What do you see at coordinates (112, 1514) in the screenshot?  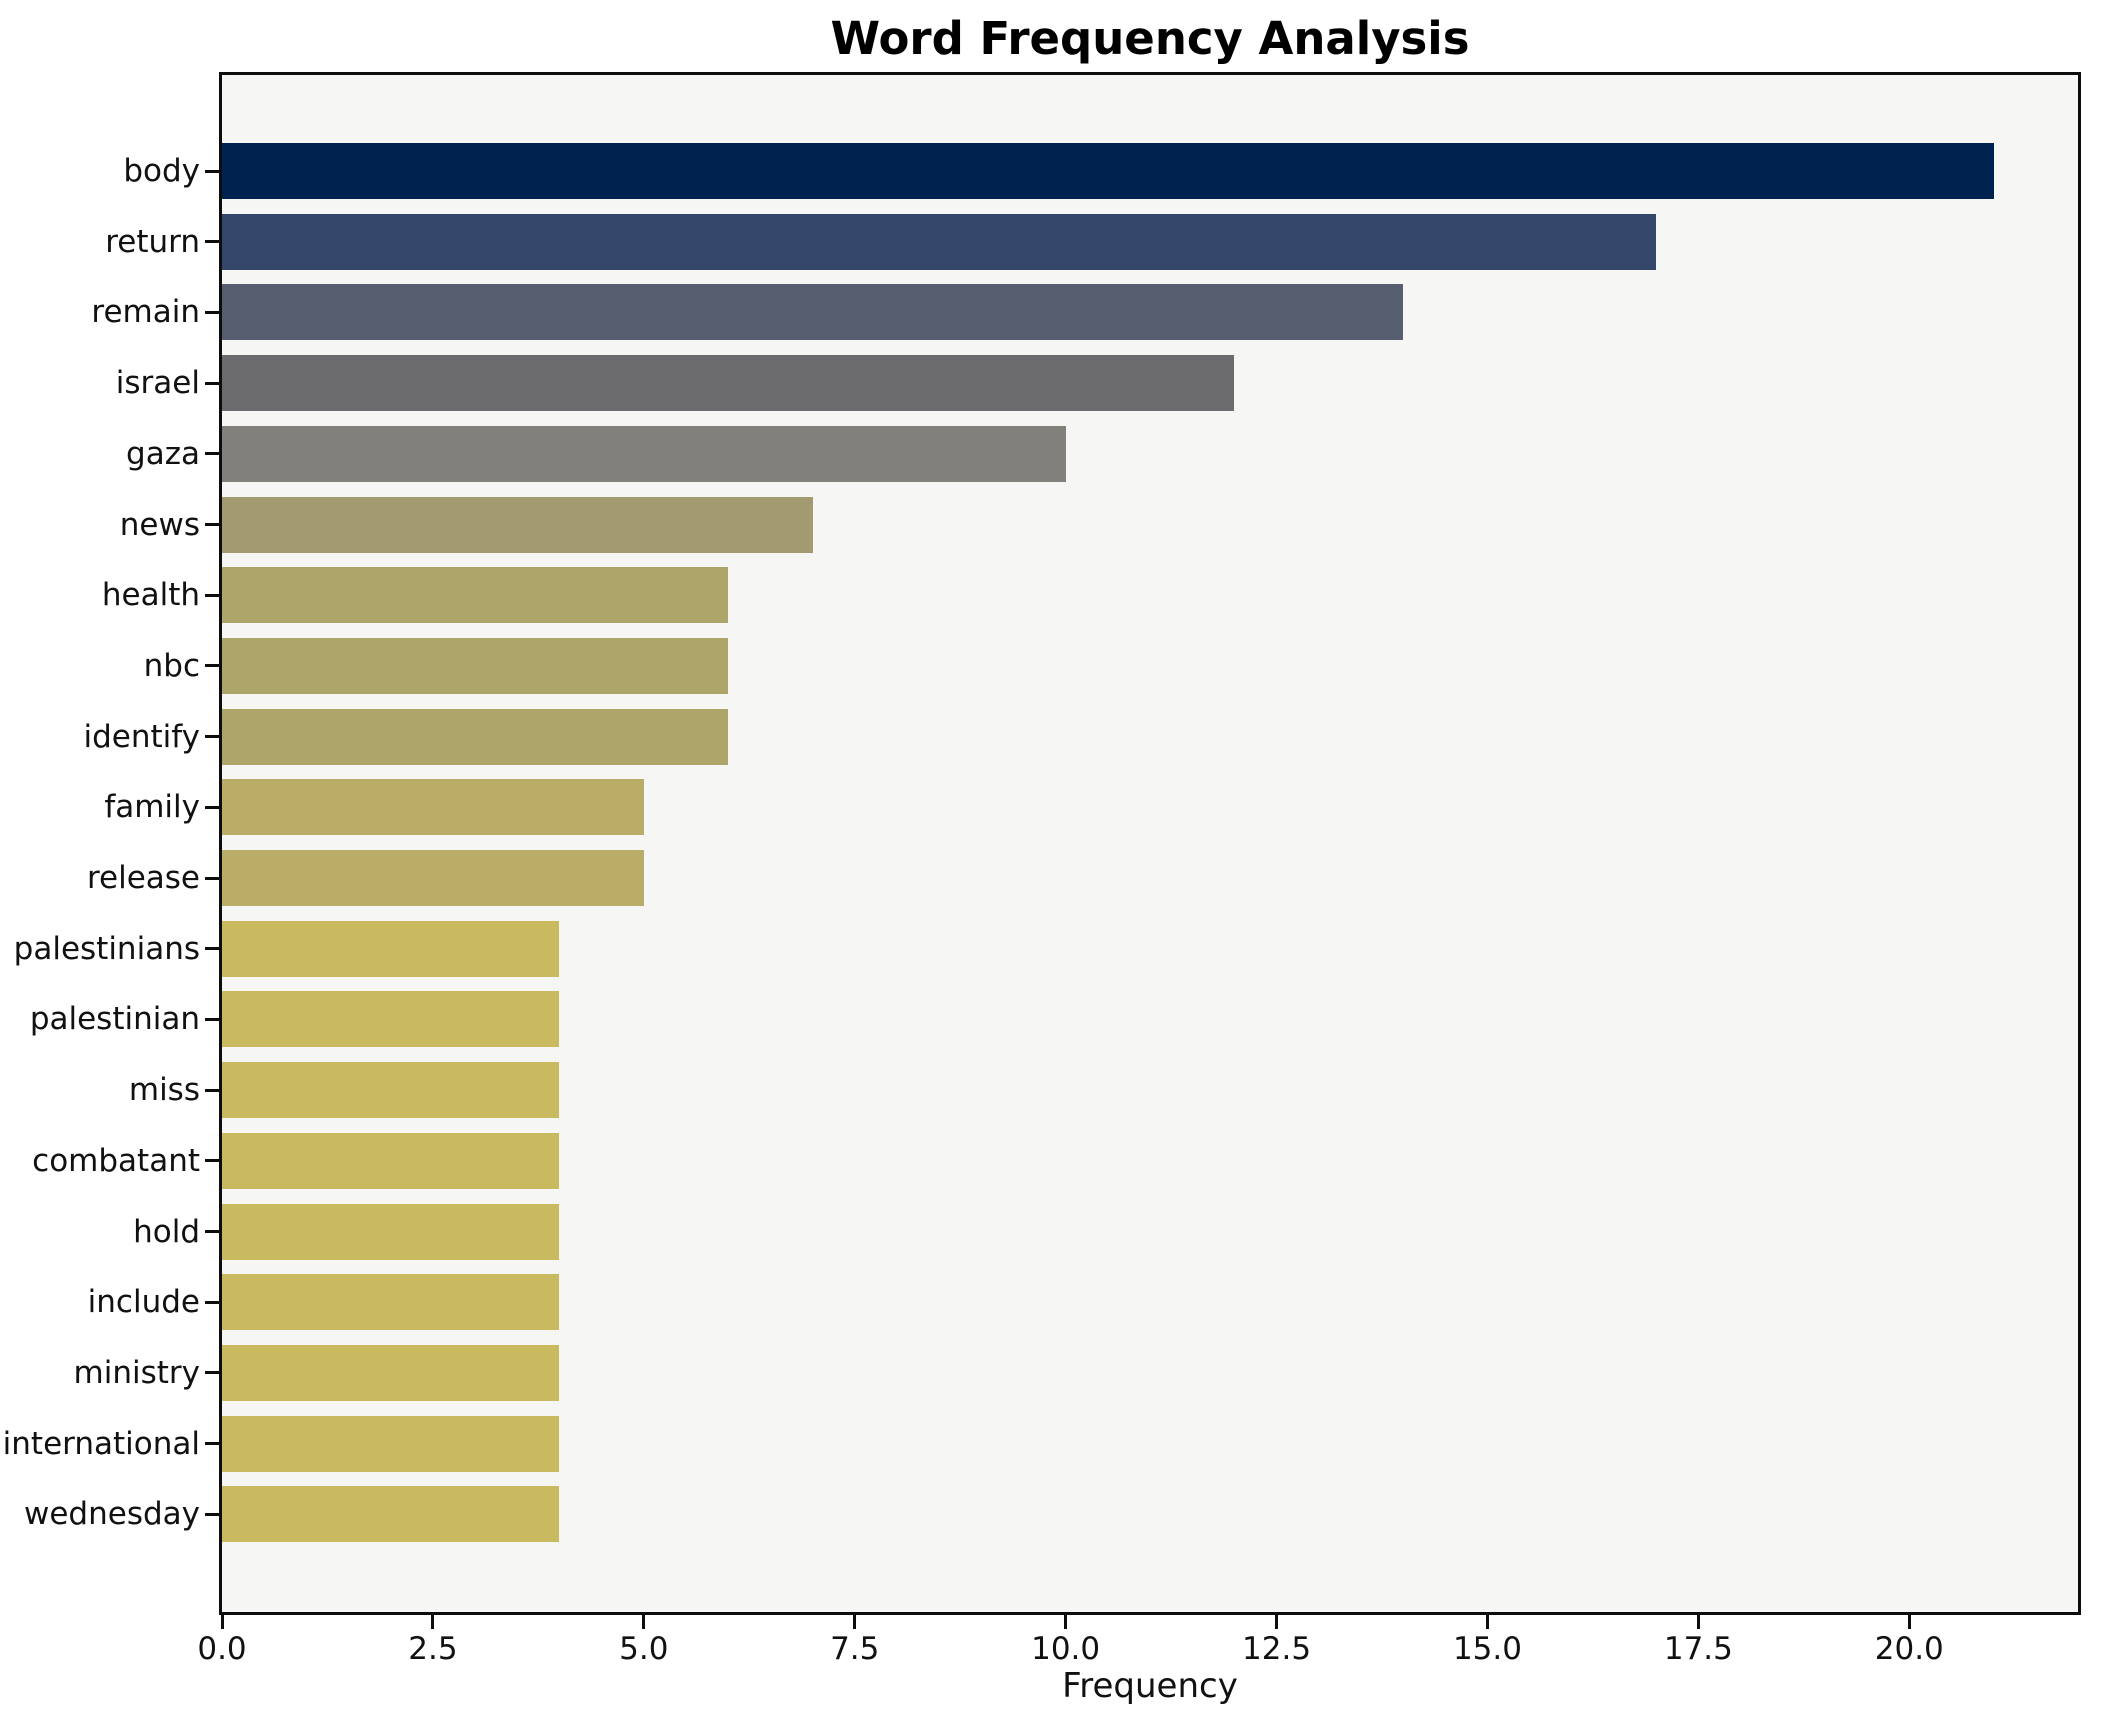 I see `y-axis-label: wednesday` at bounding box center [112, 1514].